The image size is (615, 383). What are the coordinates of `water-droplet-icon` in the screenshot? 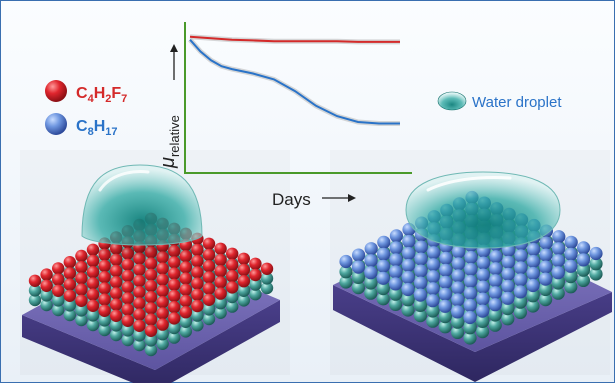 It's located at (452, 101).